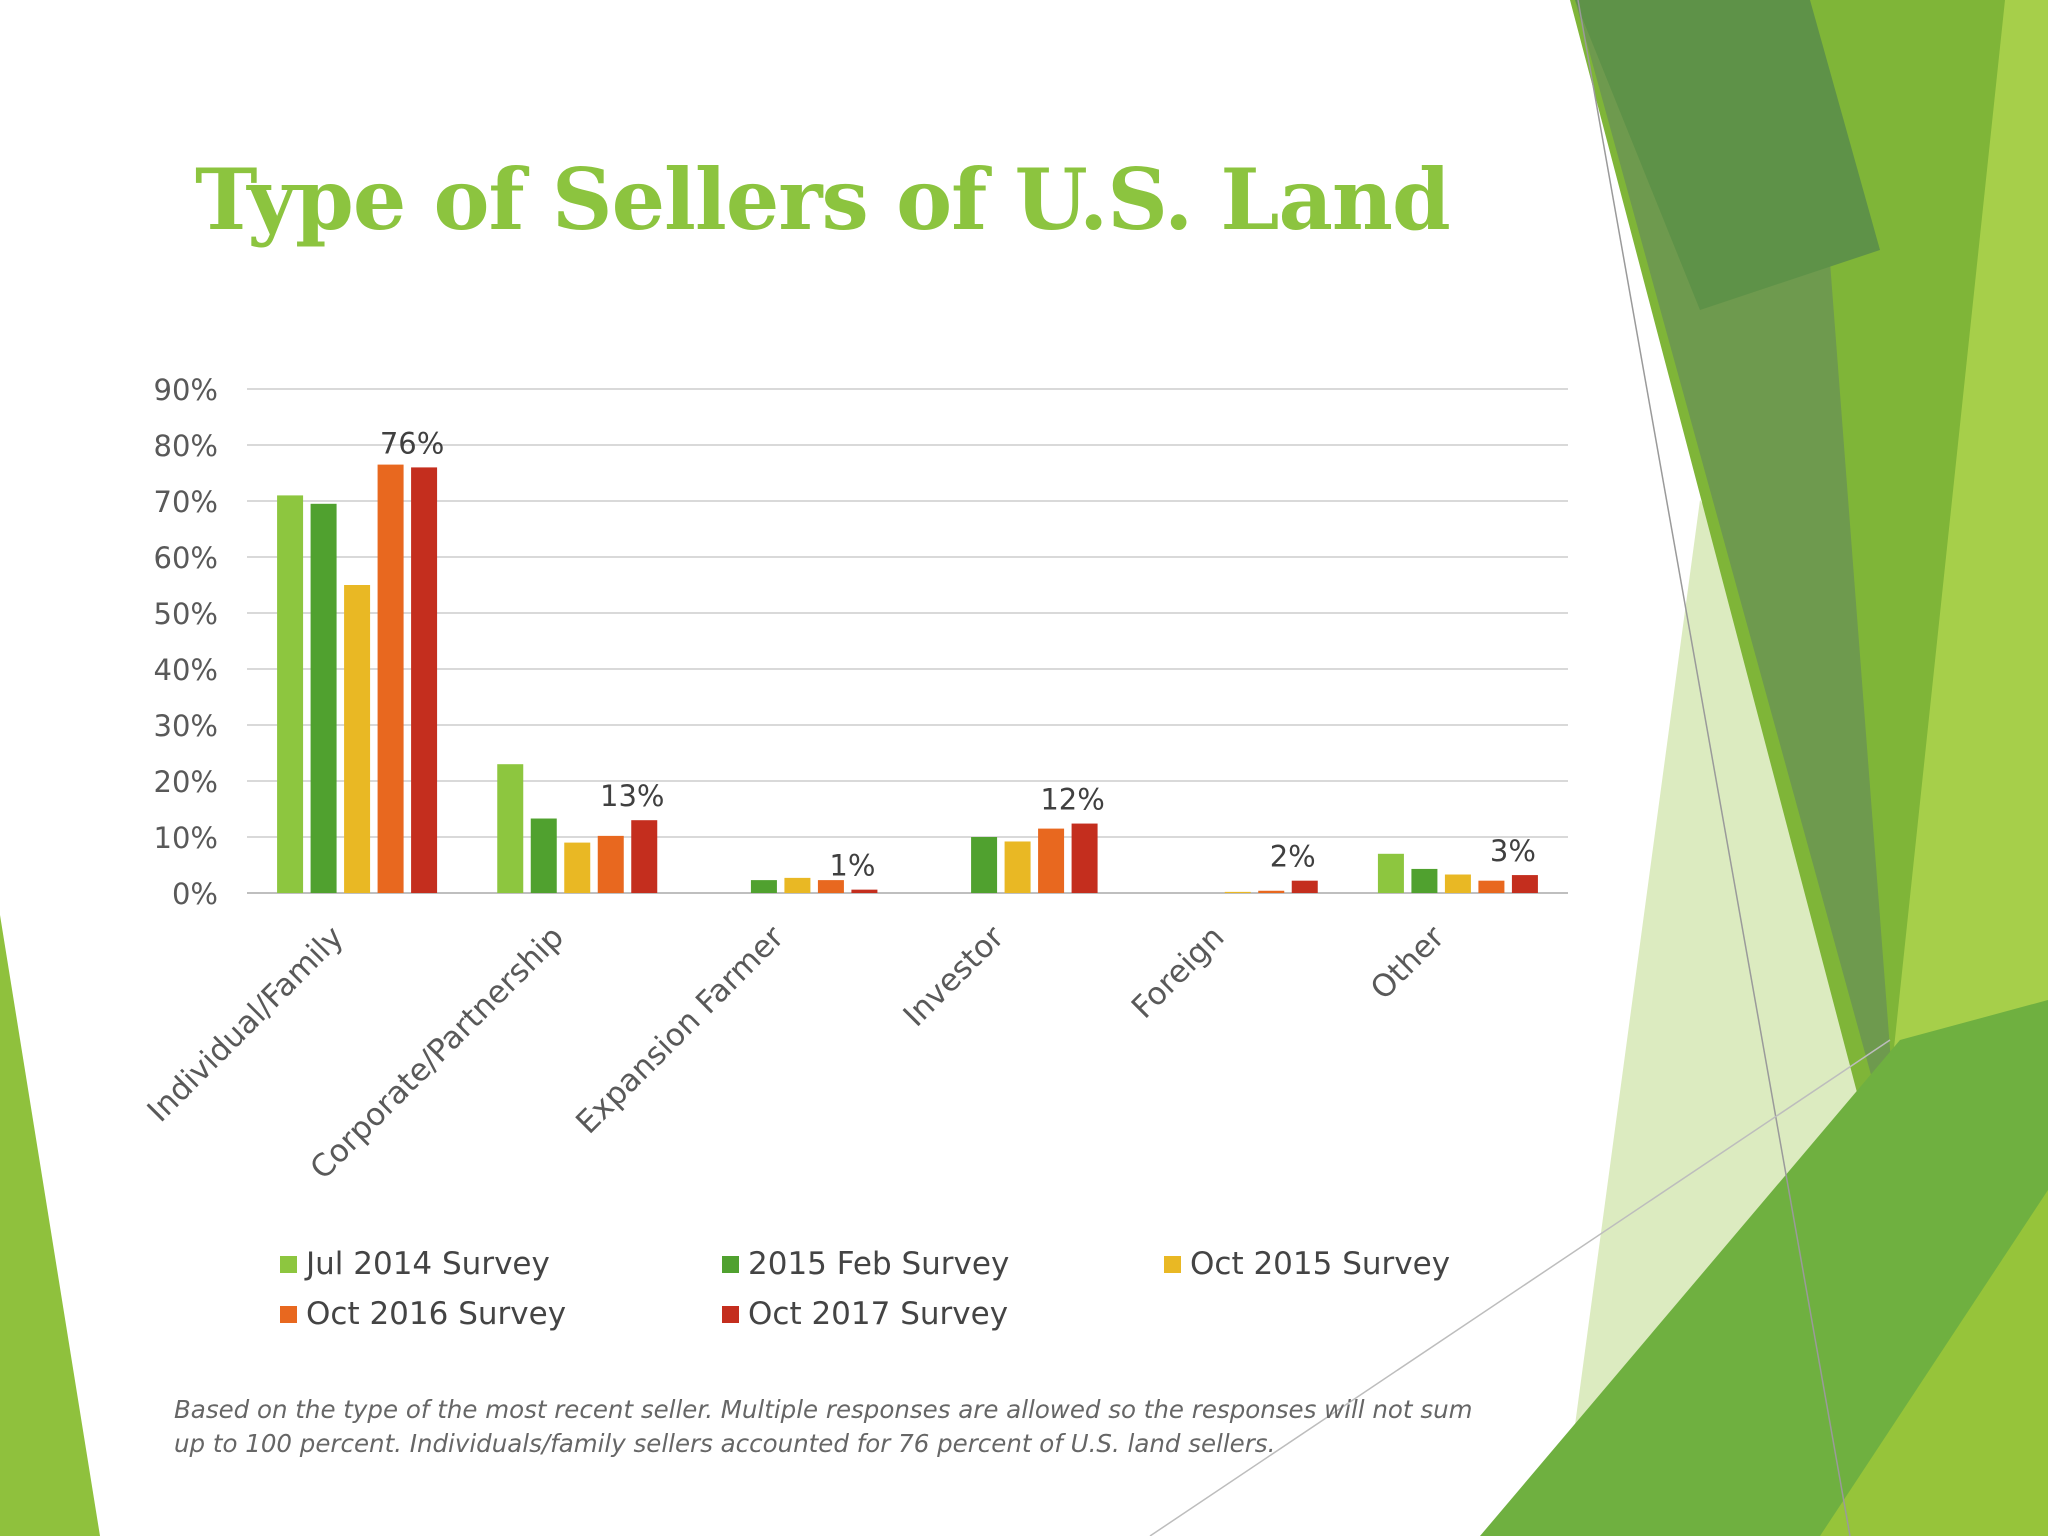 The image size is (2048, 1536). Describe the element at coordinates (1293, 857) in the screenshot. I see `data-label: 2%` at that location.